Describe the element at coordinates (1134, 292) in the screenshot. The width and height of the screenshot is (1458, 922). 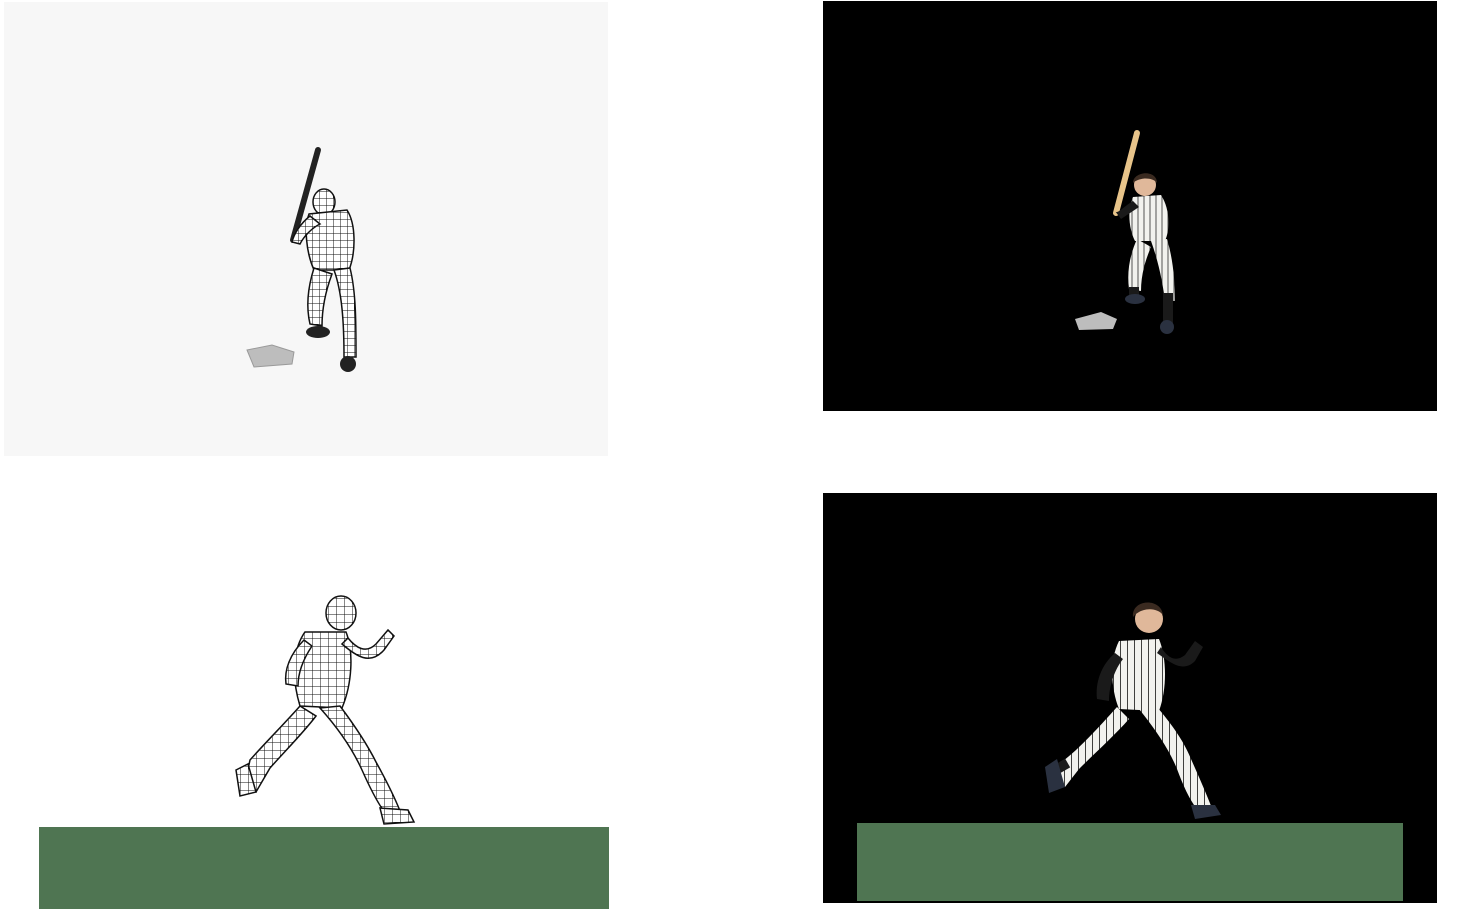
I see `front-sock` at that location.